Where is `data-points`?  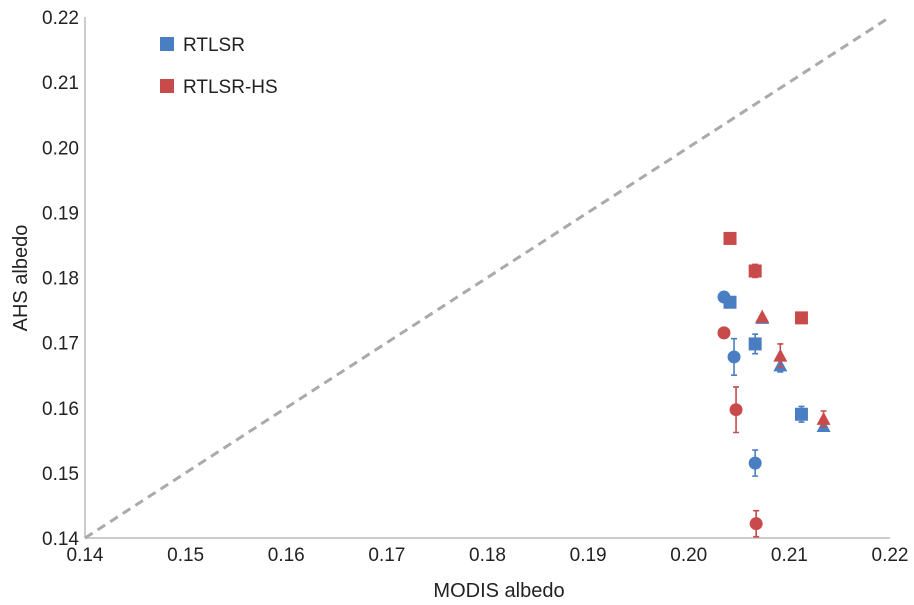
data-points is located at coordinates (774, 384).